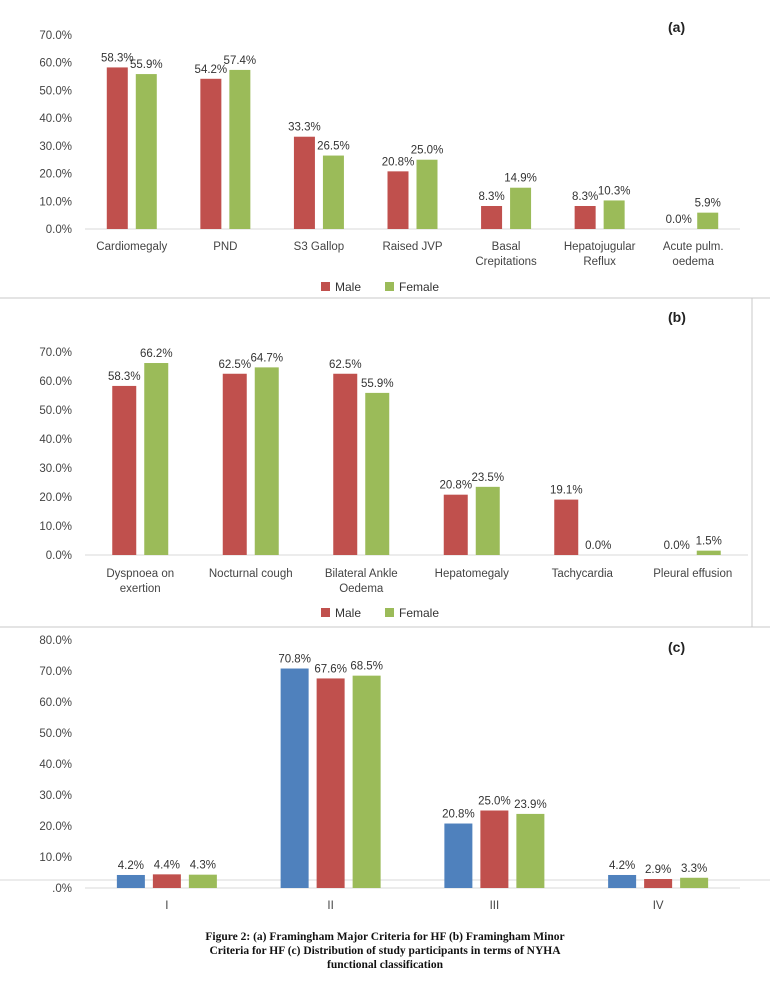  I want to click on data-label: 54.2%, so click(211, 70).